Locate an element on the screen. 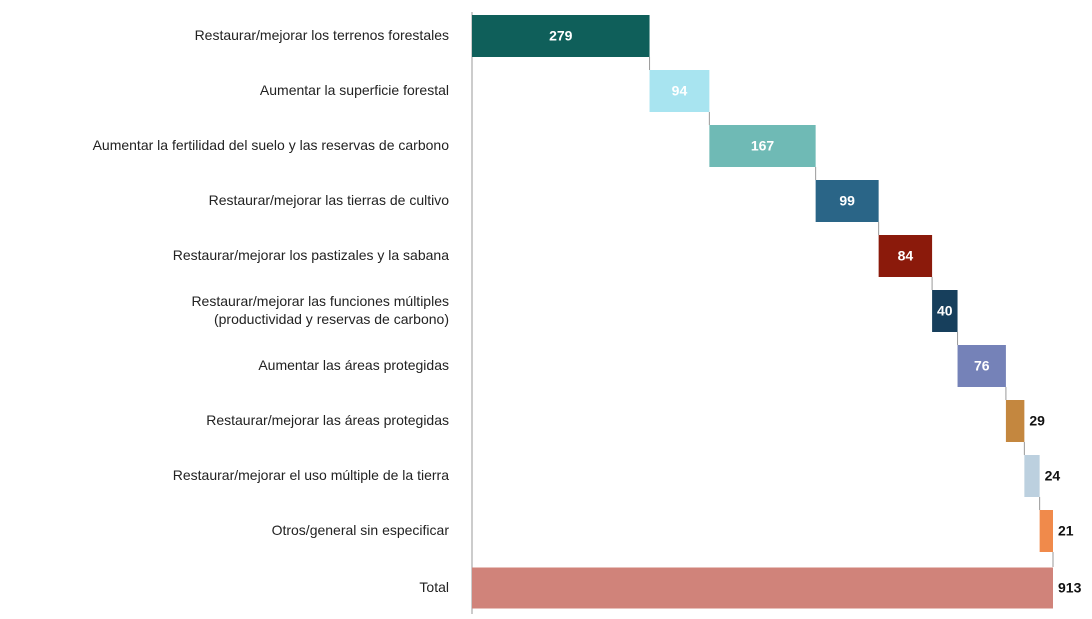  value-label: 24 is located at coordinates (1053, 476).